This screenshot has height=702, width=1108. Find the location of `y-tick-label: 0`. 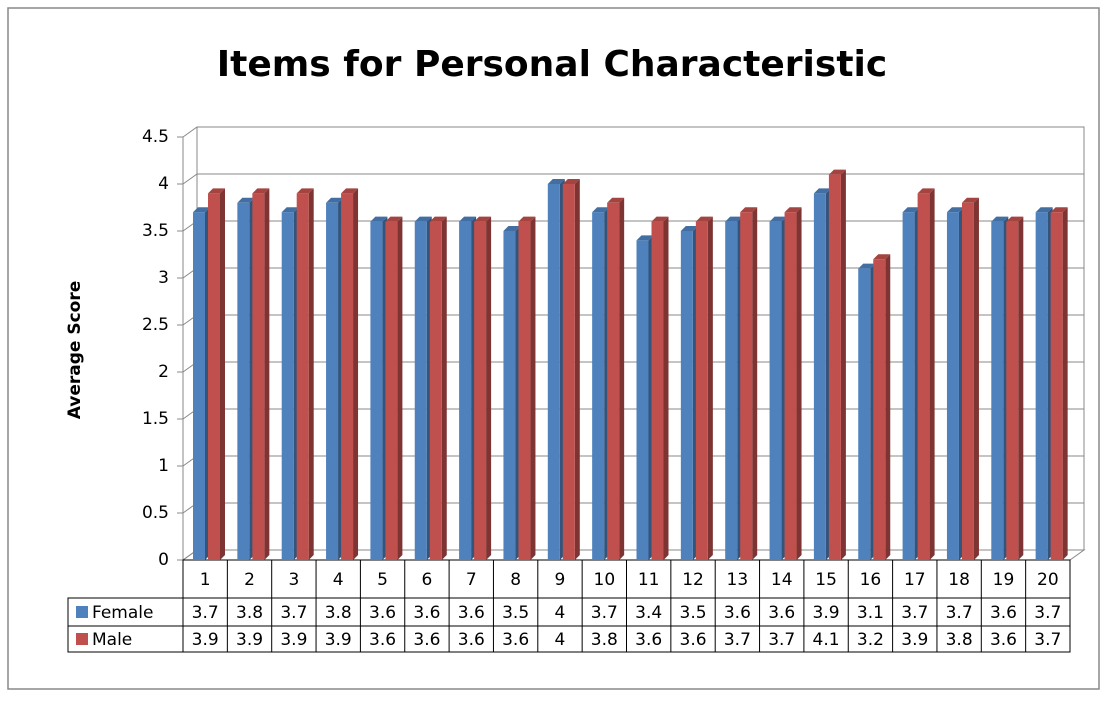

y-tick-label: 0 is located at coordinates (163, 560).